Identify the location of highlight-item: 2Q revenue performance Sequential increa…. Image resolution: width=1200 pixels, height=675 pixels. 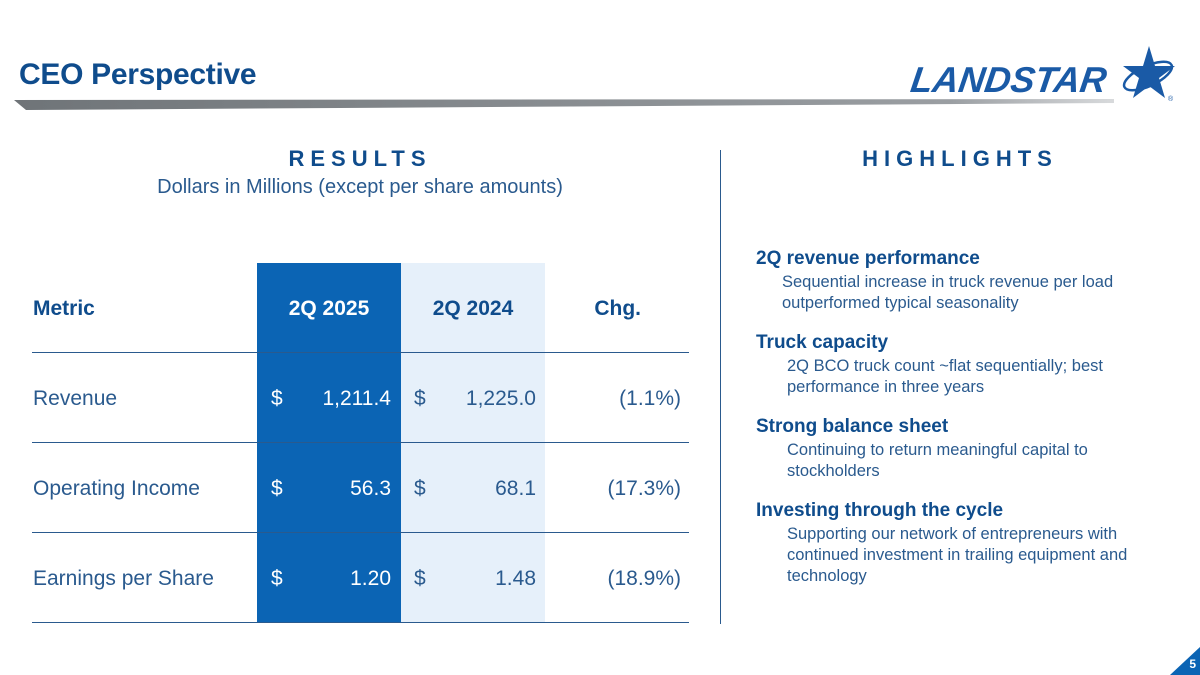
(966, 281).